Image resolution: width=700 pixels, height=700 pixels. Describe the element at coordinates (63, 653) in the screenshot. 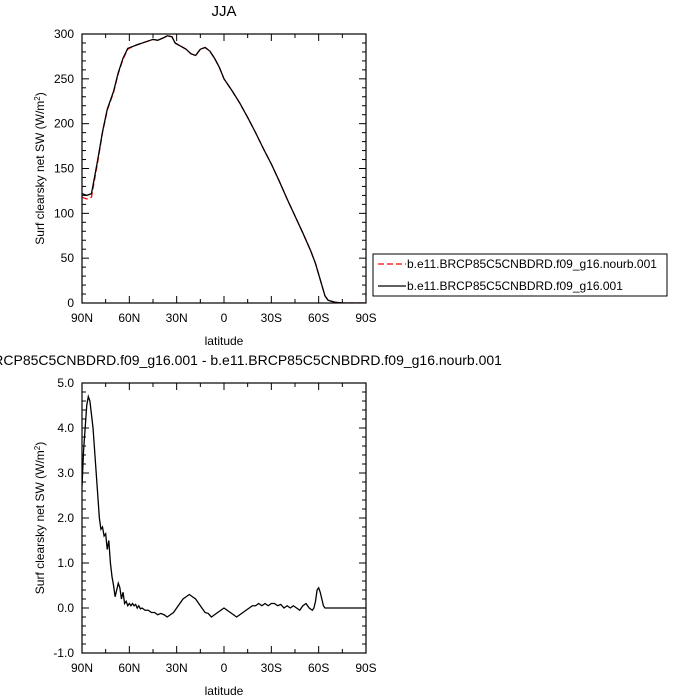

I see `y-tick-label: -1.0` at that location.